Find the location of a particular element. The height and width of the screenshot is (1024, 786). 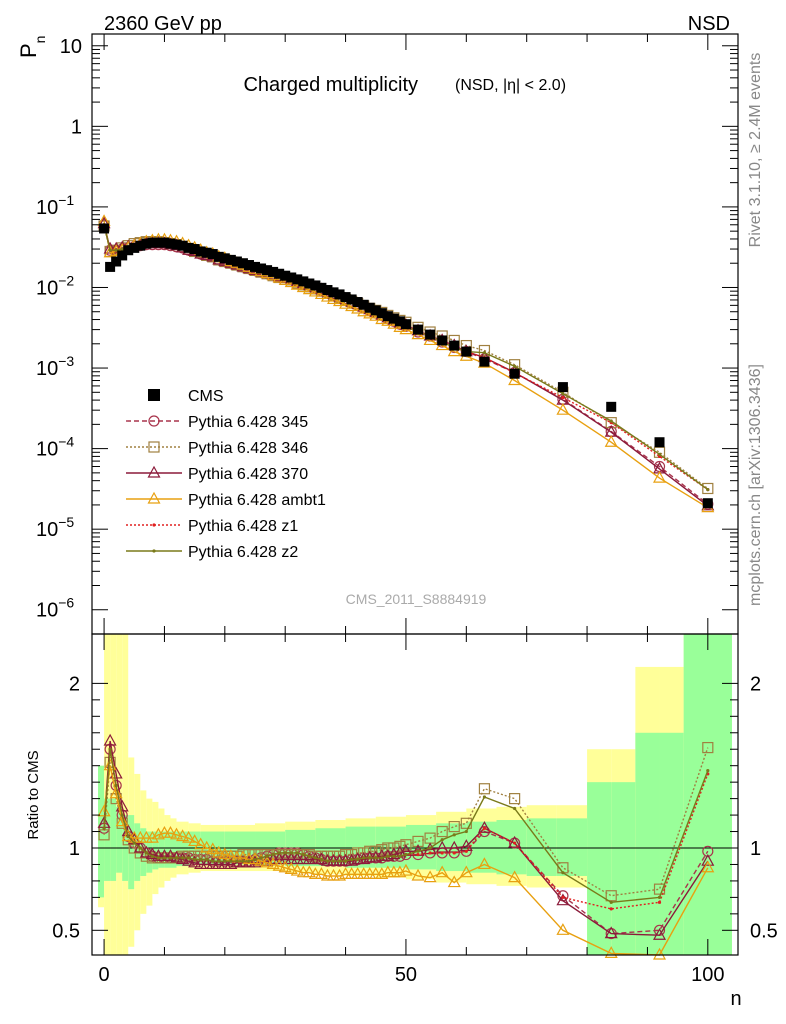

legend-label-3: Pythia 6.428 ambt1 is located at coordinates (257, 500).